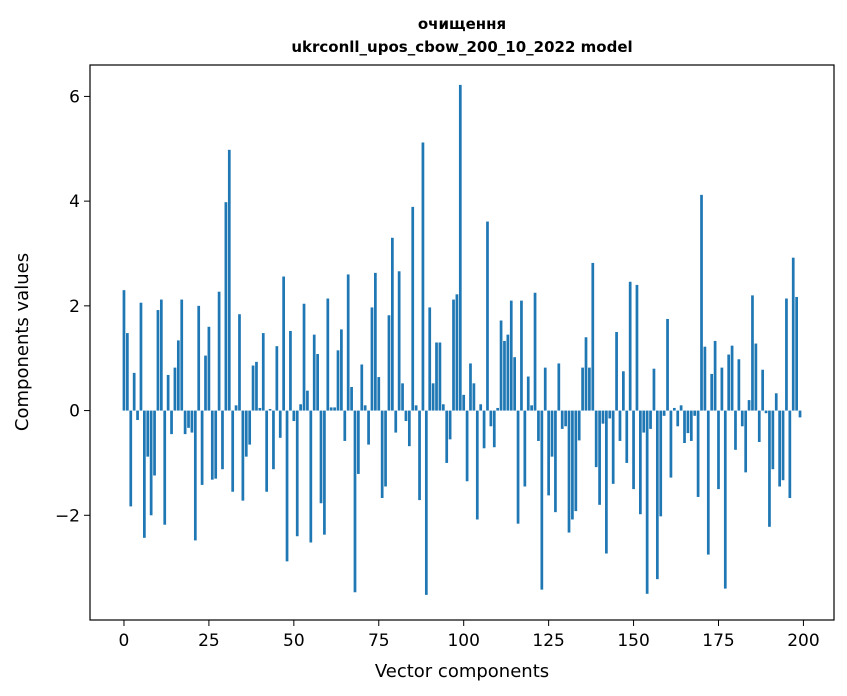  I want to click on x-axis-label: Vector components, so click(462, 671).